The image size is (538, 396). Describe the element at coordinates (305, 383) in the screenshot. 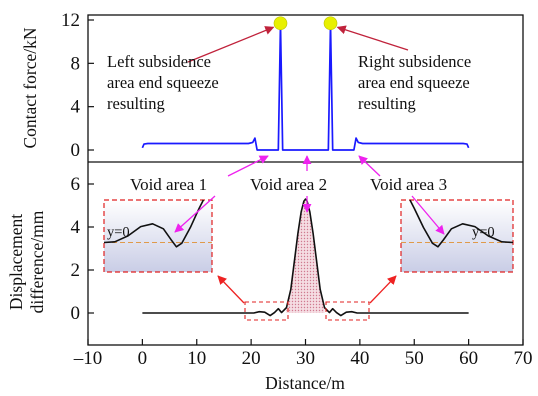

I see `x-axis-title: Distance/m` at that location.